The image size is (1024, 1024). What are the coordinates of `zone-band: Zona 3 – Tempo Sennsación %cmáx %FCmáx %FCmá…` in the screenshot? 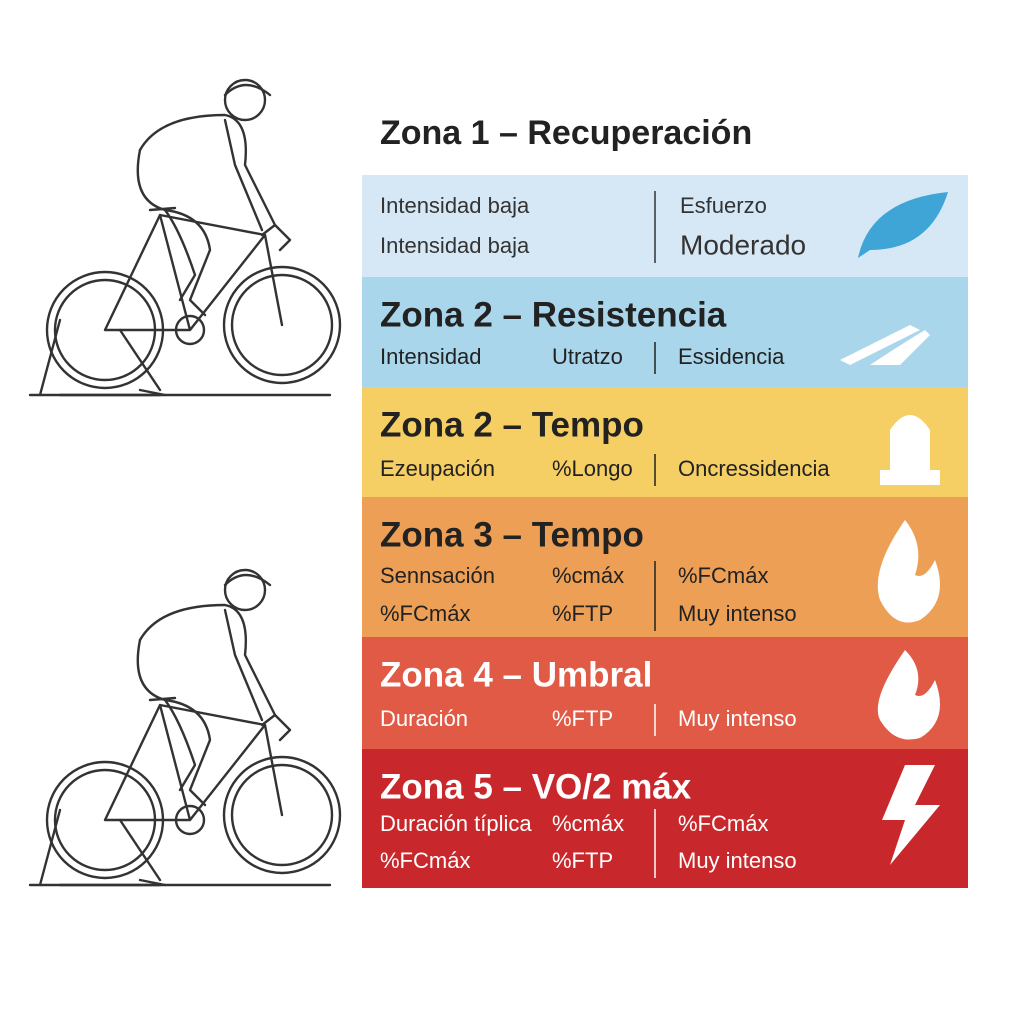 It's located at (665, 567).